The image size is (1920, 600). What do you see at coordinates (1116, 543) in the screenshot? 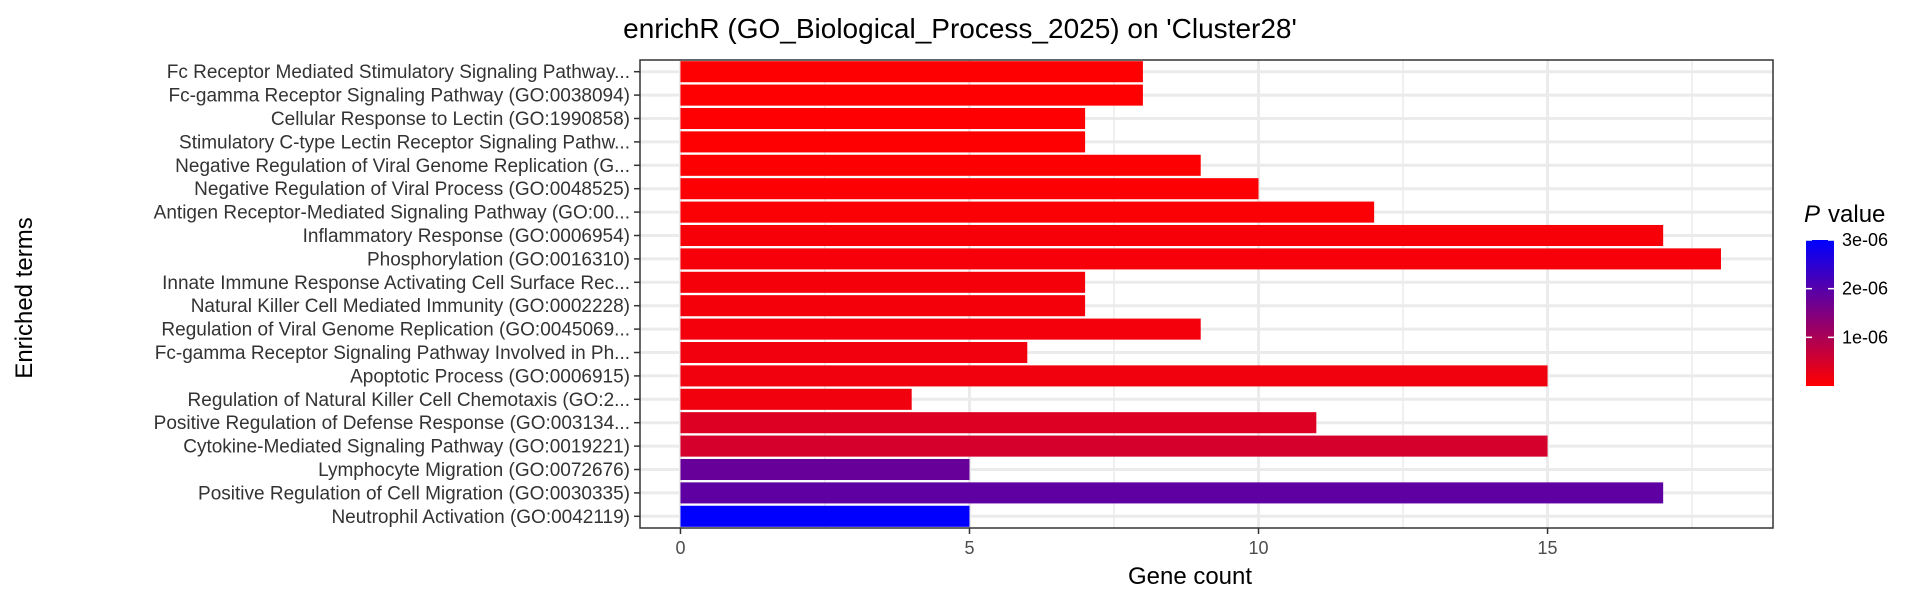
I see `x-axis-ticks: 0 5 10 15` at bounding box center [1116, 543].